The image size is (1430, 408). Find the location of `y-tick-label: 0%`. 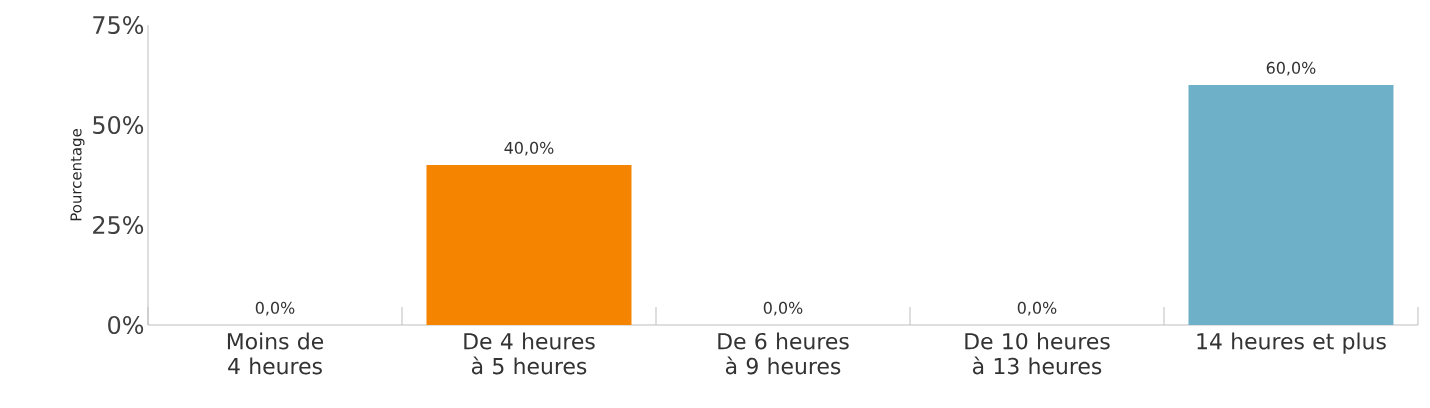

y-tick-label: 0% is located at coordinates (126, 325).